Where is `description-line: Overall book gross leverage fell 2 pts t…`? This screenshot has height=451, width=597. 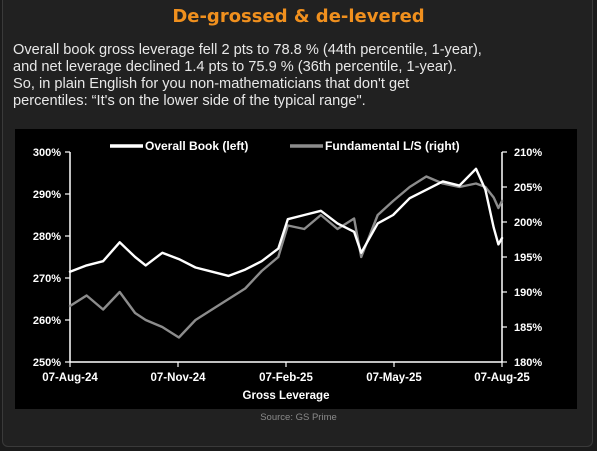 description-line: Overall book gross leverage fell 2 pts t… is located at coordinates (247, 50).